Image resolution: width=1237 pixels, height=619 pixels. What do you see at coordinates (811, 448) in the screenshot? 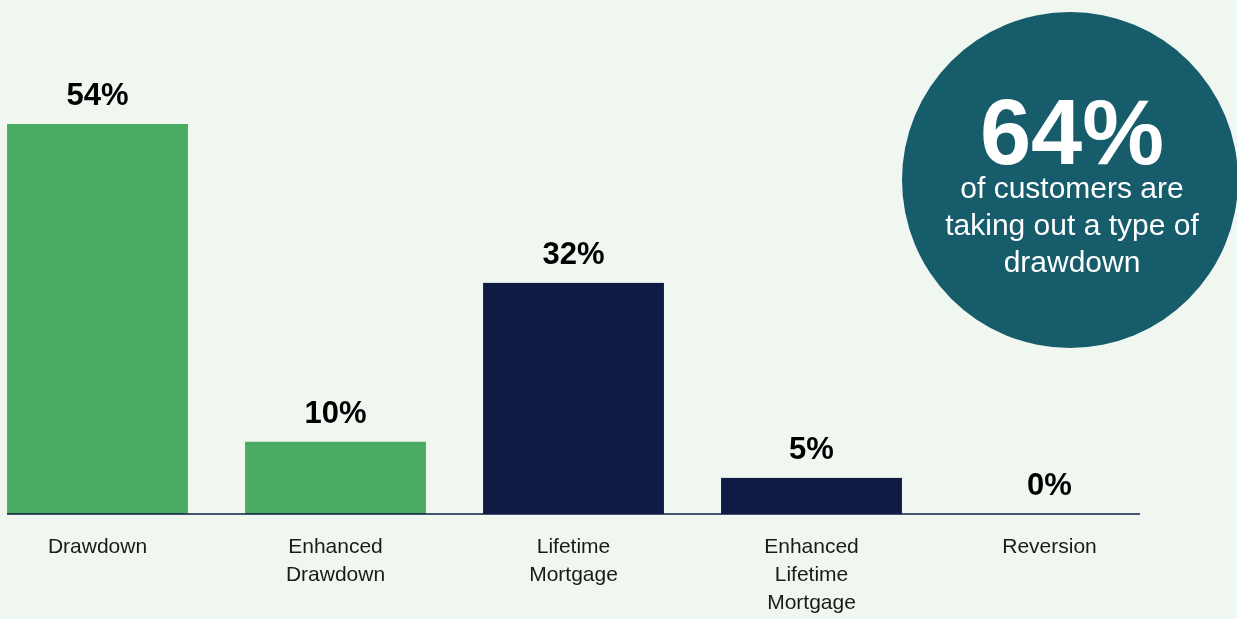
I see `data-label: 5%` at bounding box center [811, 448].